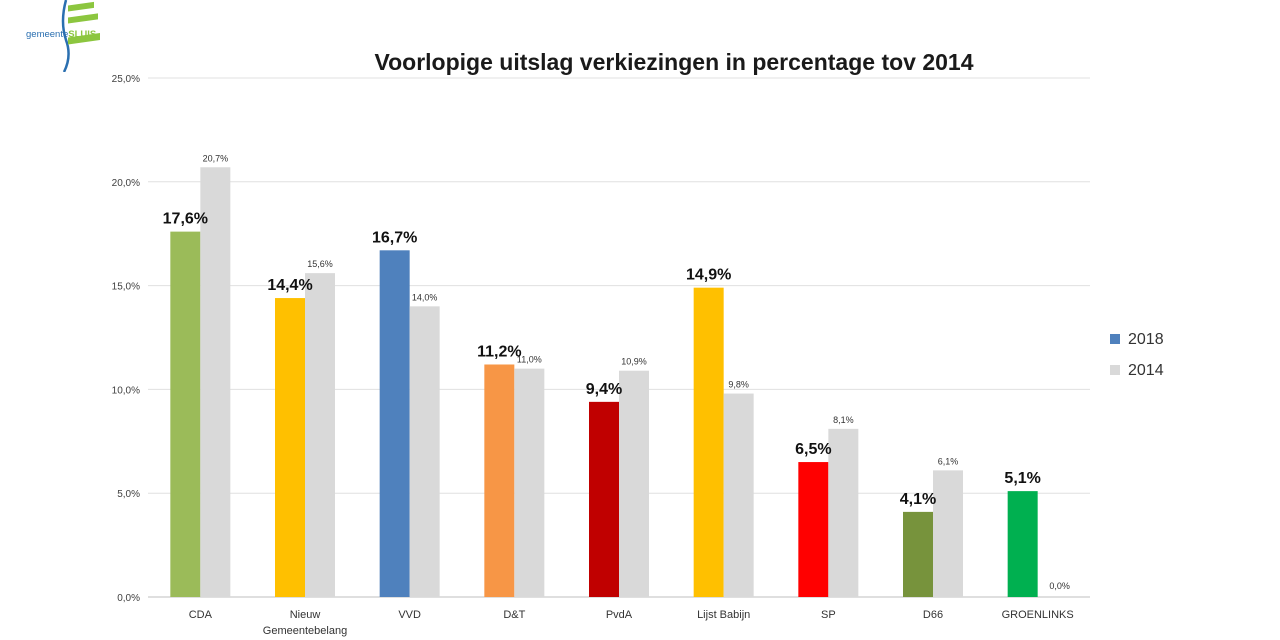  Describe the element at coordinates (126, 79) in the screenshot. I see `y-tick-label: 25,0%` at that location.